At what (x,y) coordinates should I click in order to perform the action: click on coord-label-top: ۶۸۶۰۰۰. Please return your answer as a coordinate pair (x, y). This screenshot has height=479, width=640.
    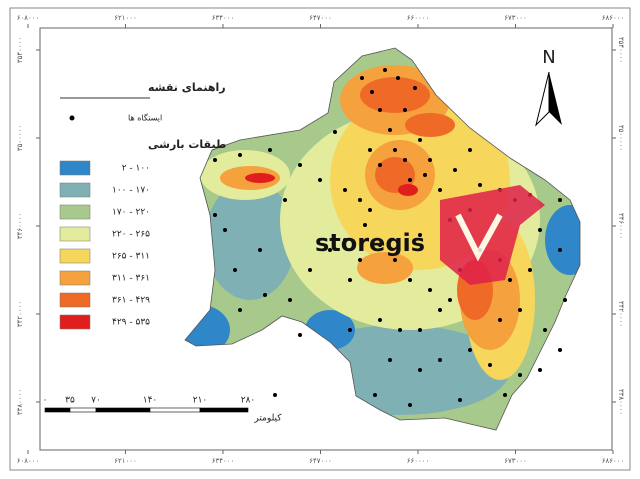
    Looking at the image, I should click on (613, 18).